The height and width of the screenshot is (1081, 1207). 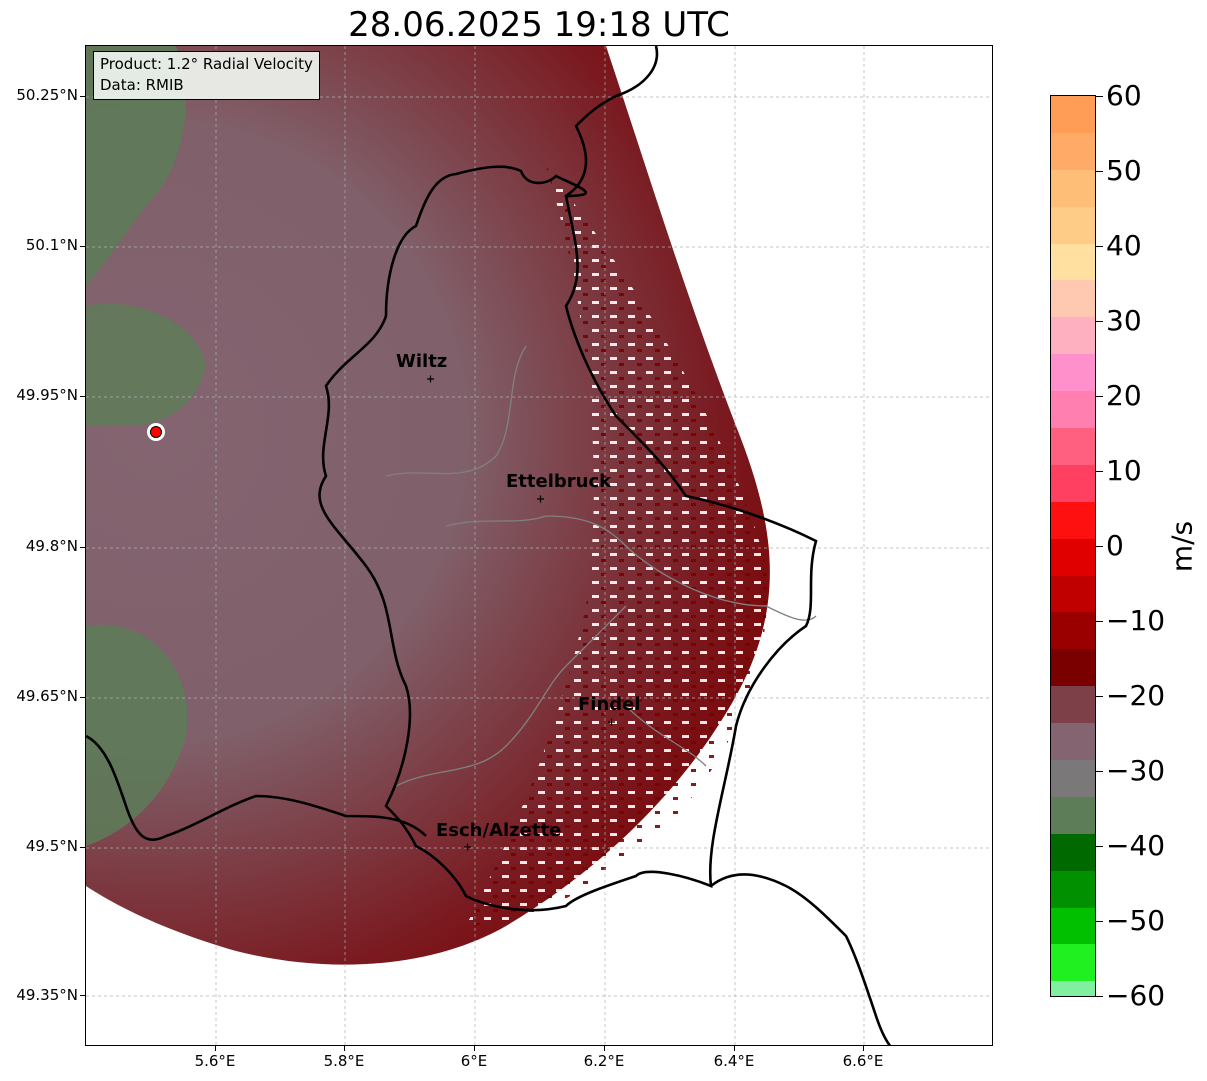 I want to click on product-info-box: Product: 1.2° Radial Velocity Data: RMIB, so click(x=206, y=75).